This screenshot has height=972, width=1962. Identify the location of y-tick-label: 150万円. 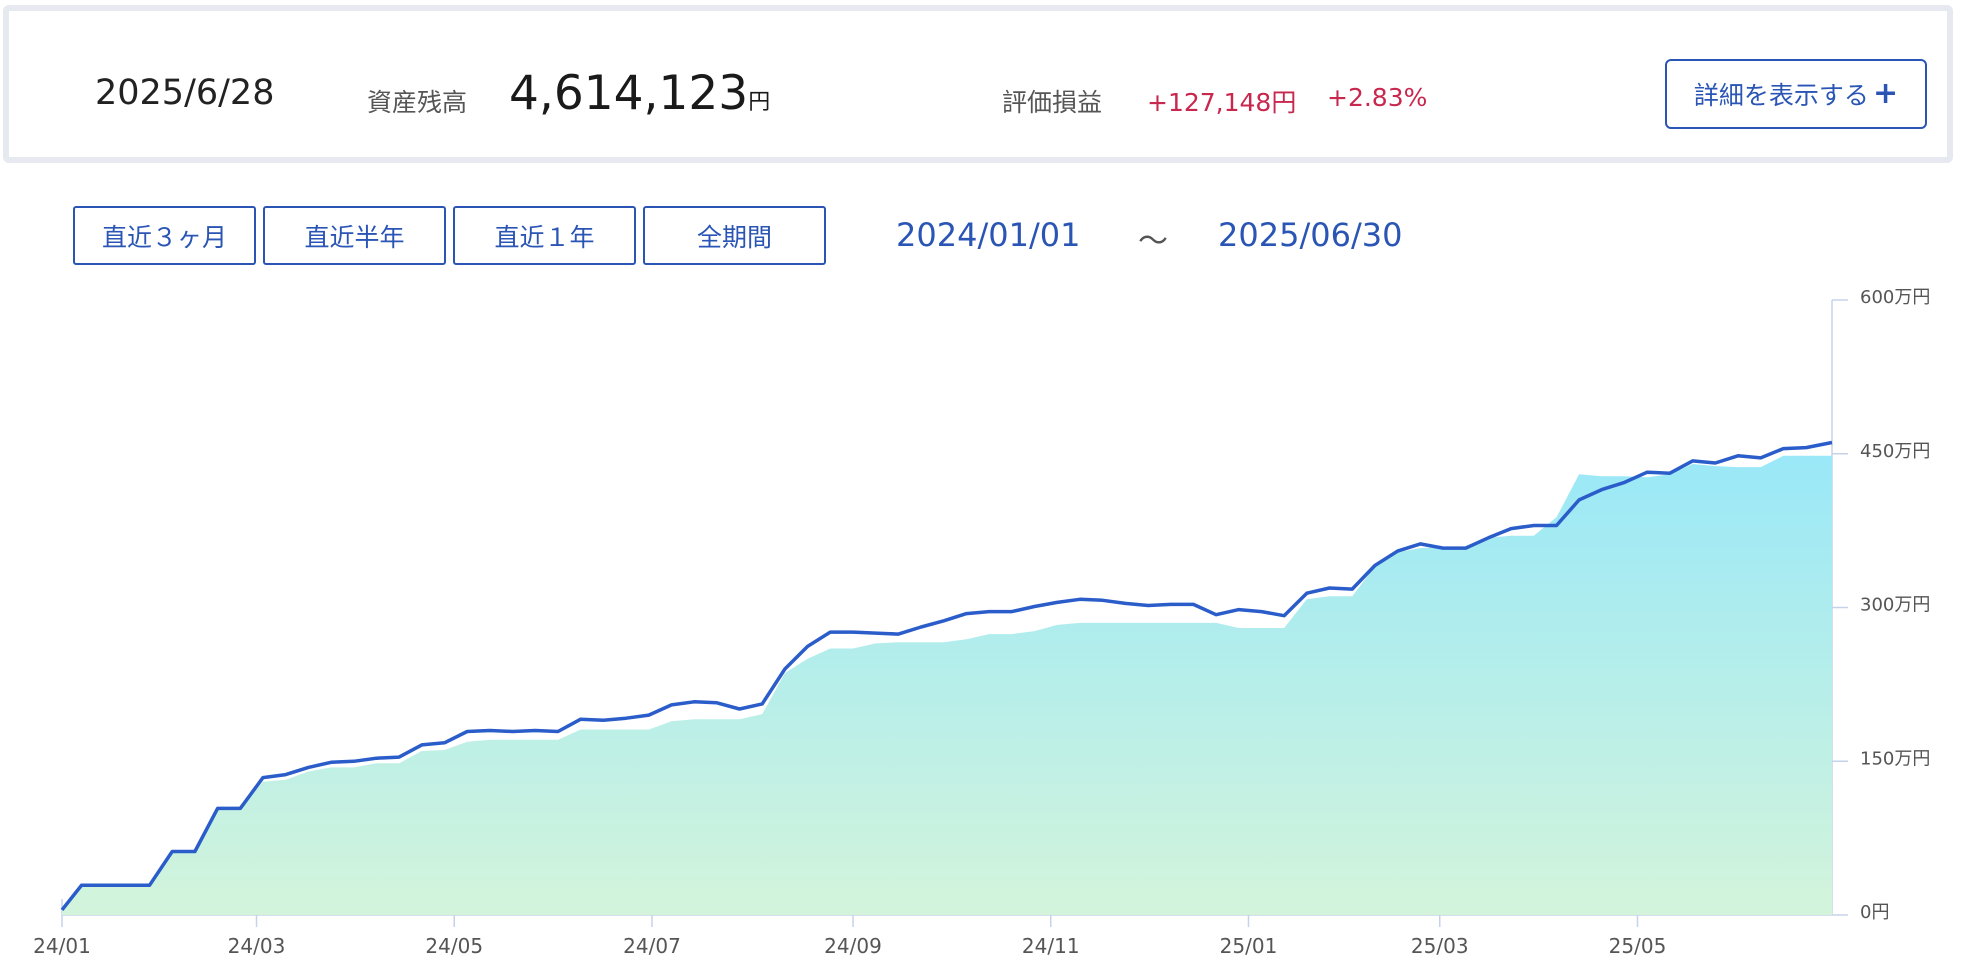
(1895, 758).